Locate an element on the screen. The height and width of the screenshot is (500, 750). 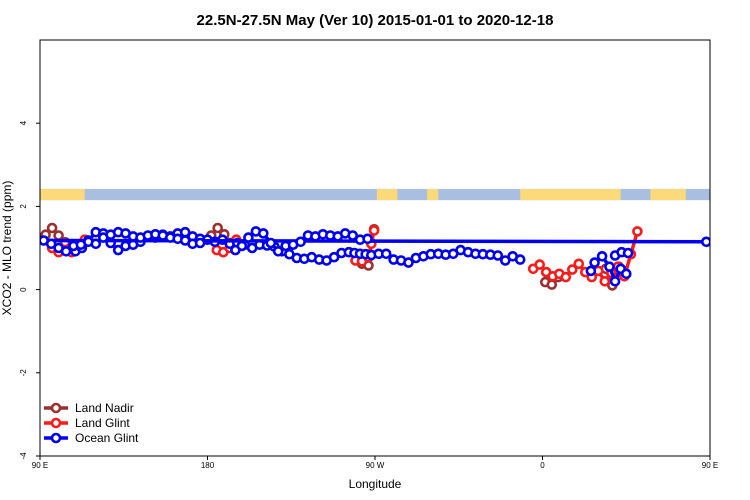
legend-label: Land Glint is located at coordinates (102, 423).